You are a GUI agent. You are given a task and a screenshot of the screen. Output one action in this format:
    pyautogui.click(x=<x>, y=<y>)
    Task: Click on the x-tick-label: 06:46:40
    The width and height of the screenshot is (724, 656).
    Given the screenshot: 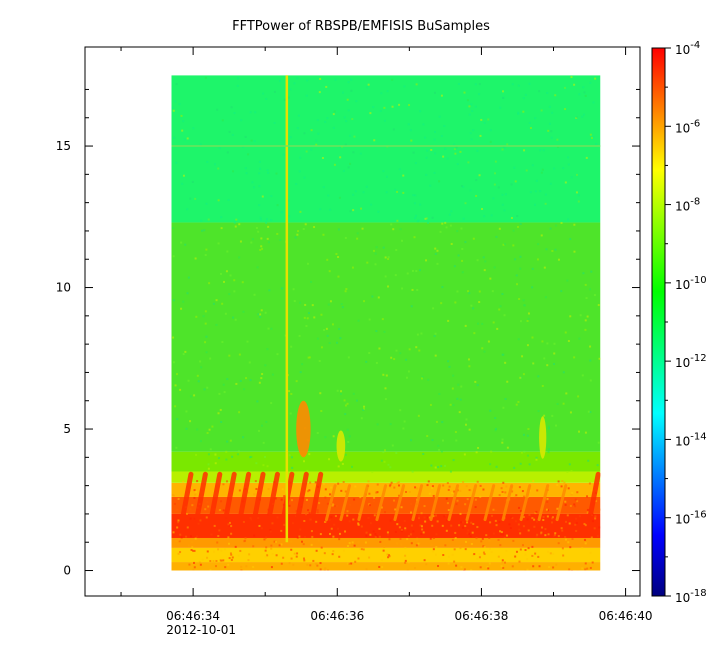 What is the action you would take?
    pyautogui.click(x=626, y=616)
    